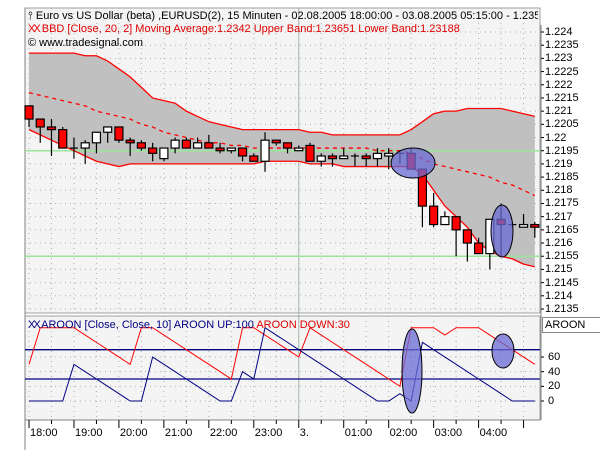  What do you see at coordinates (562, 256) in the screenshot?
I see `y-tick-label: 1.2155` at bounding box center [562, 256].